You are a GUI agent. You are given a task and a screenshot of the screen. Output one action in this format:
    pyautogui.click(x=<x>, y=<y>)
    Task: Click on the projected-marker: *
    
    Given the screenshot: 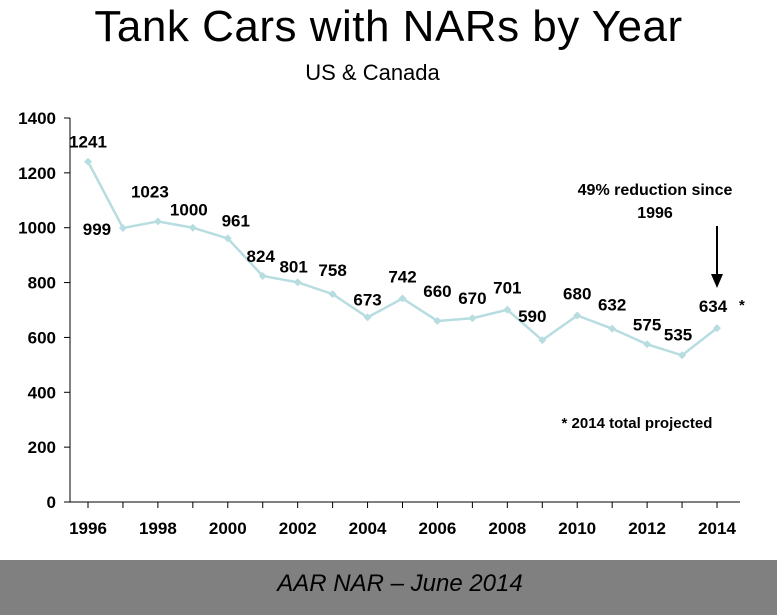 What is the action you would take?
    pyautogui.click(x=742, y=305)
    